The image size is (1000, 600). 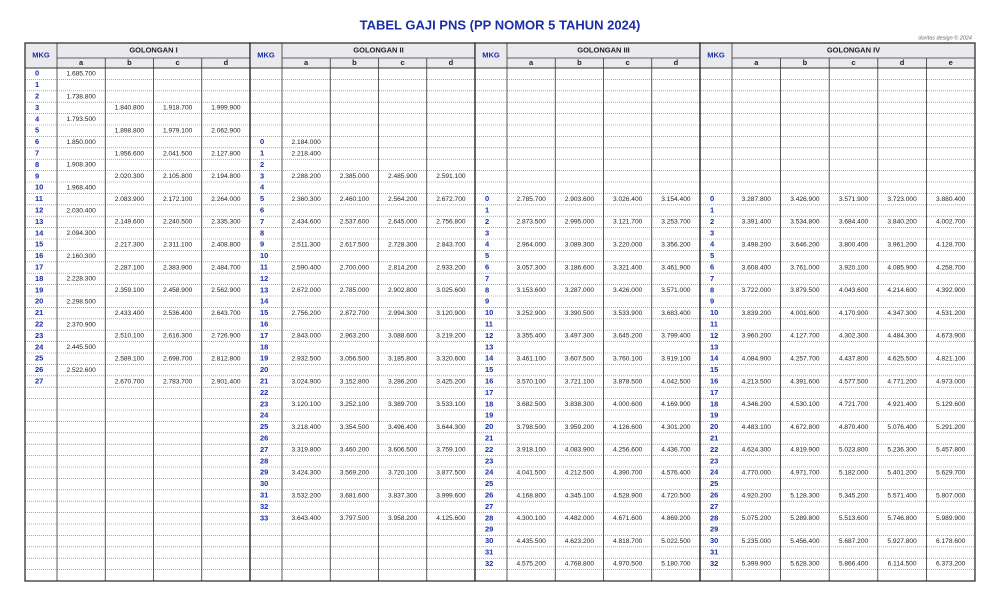 I want to click on salary: 5.022.500, so click(x=676, y=541).